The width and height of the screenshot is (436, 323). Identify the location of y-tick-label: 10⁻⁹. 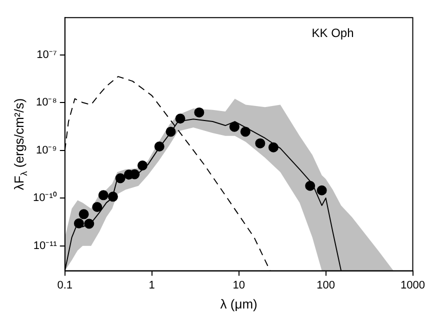
(46, 150).